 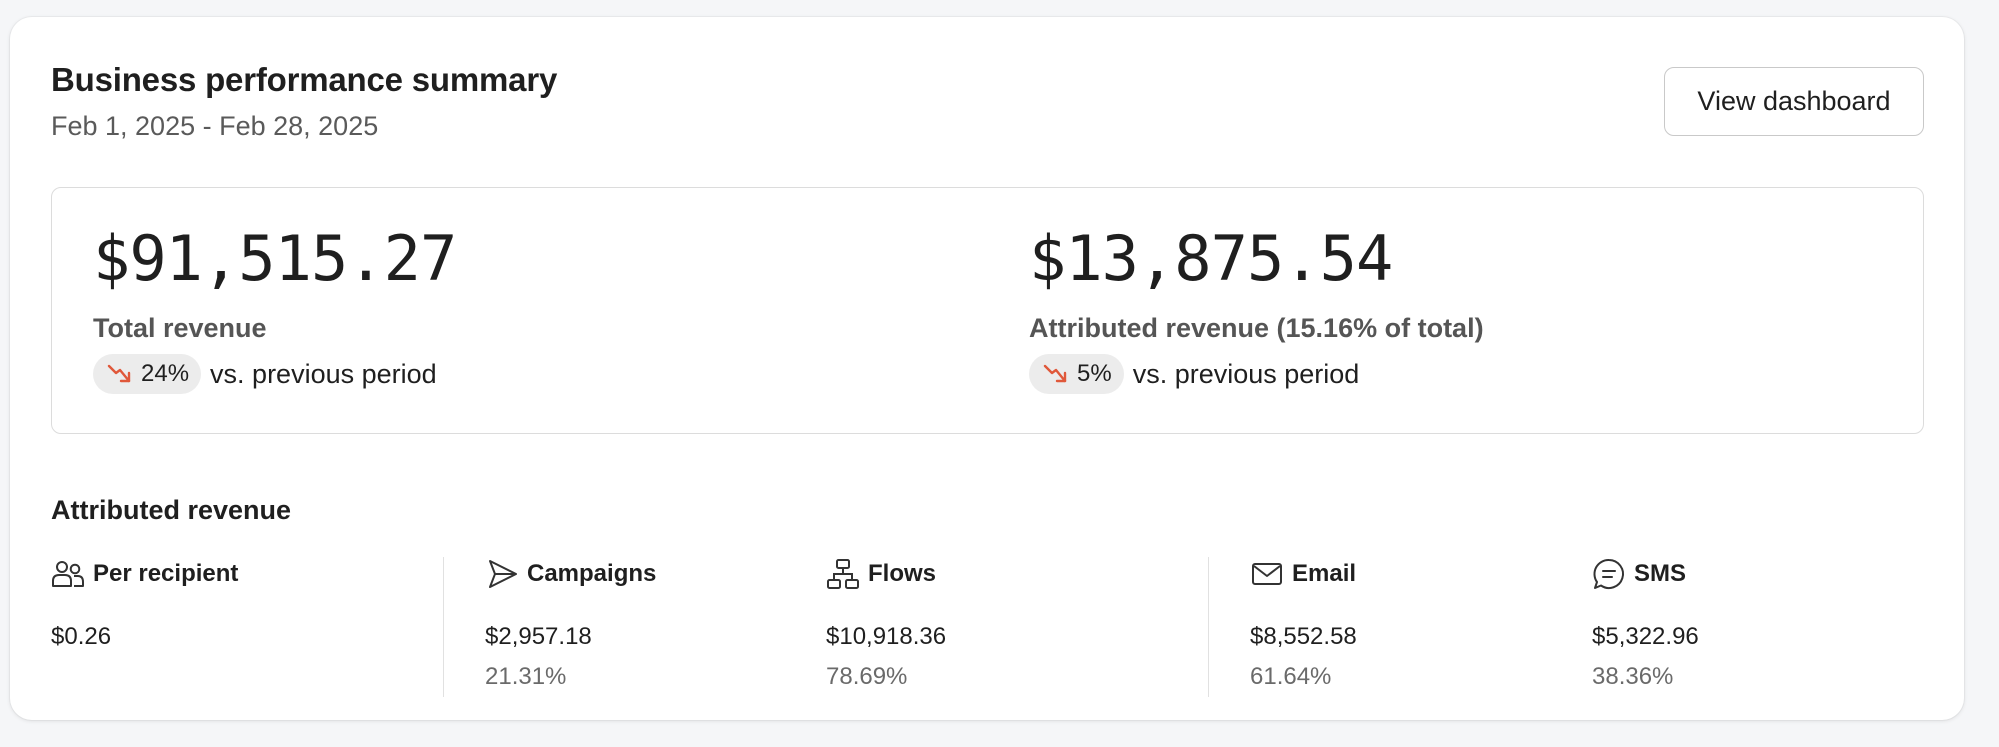 I want to click on total-revenue-trend: 24% vs. previous period, so click(x=265, y=374).